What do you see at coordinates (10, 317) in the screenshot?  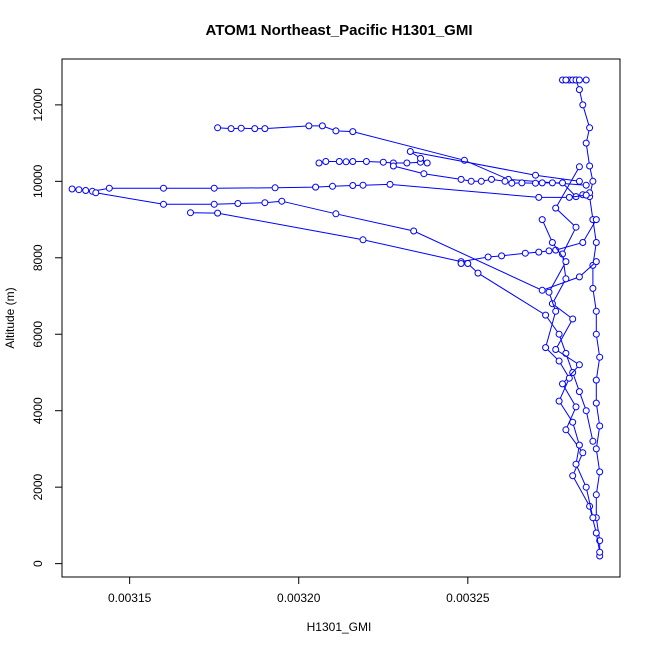 I see `y-axis-label: Altitude (m)` at bounding box center [10, 317].